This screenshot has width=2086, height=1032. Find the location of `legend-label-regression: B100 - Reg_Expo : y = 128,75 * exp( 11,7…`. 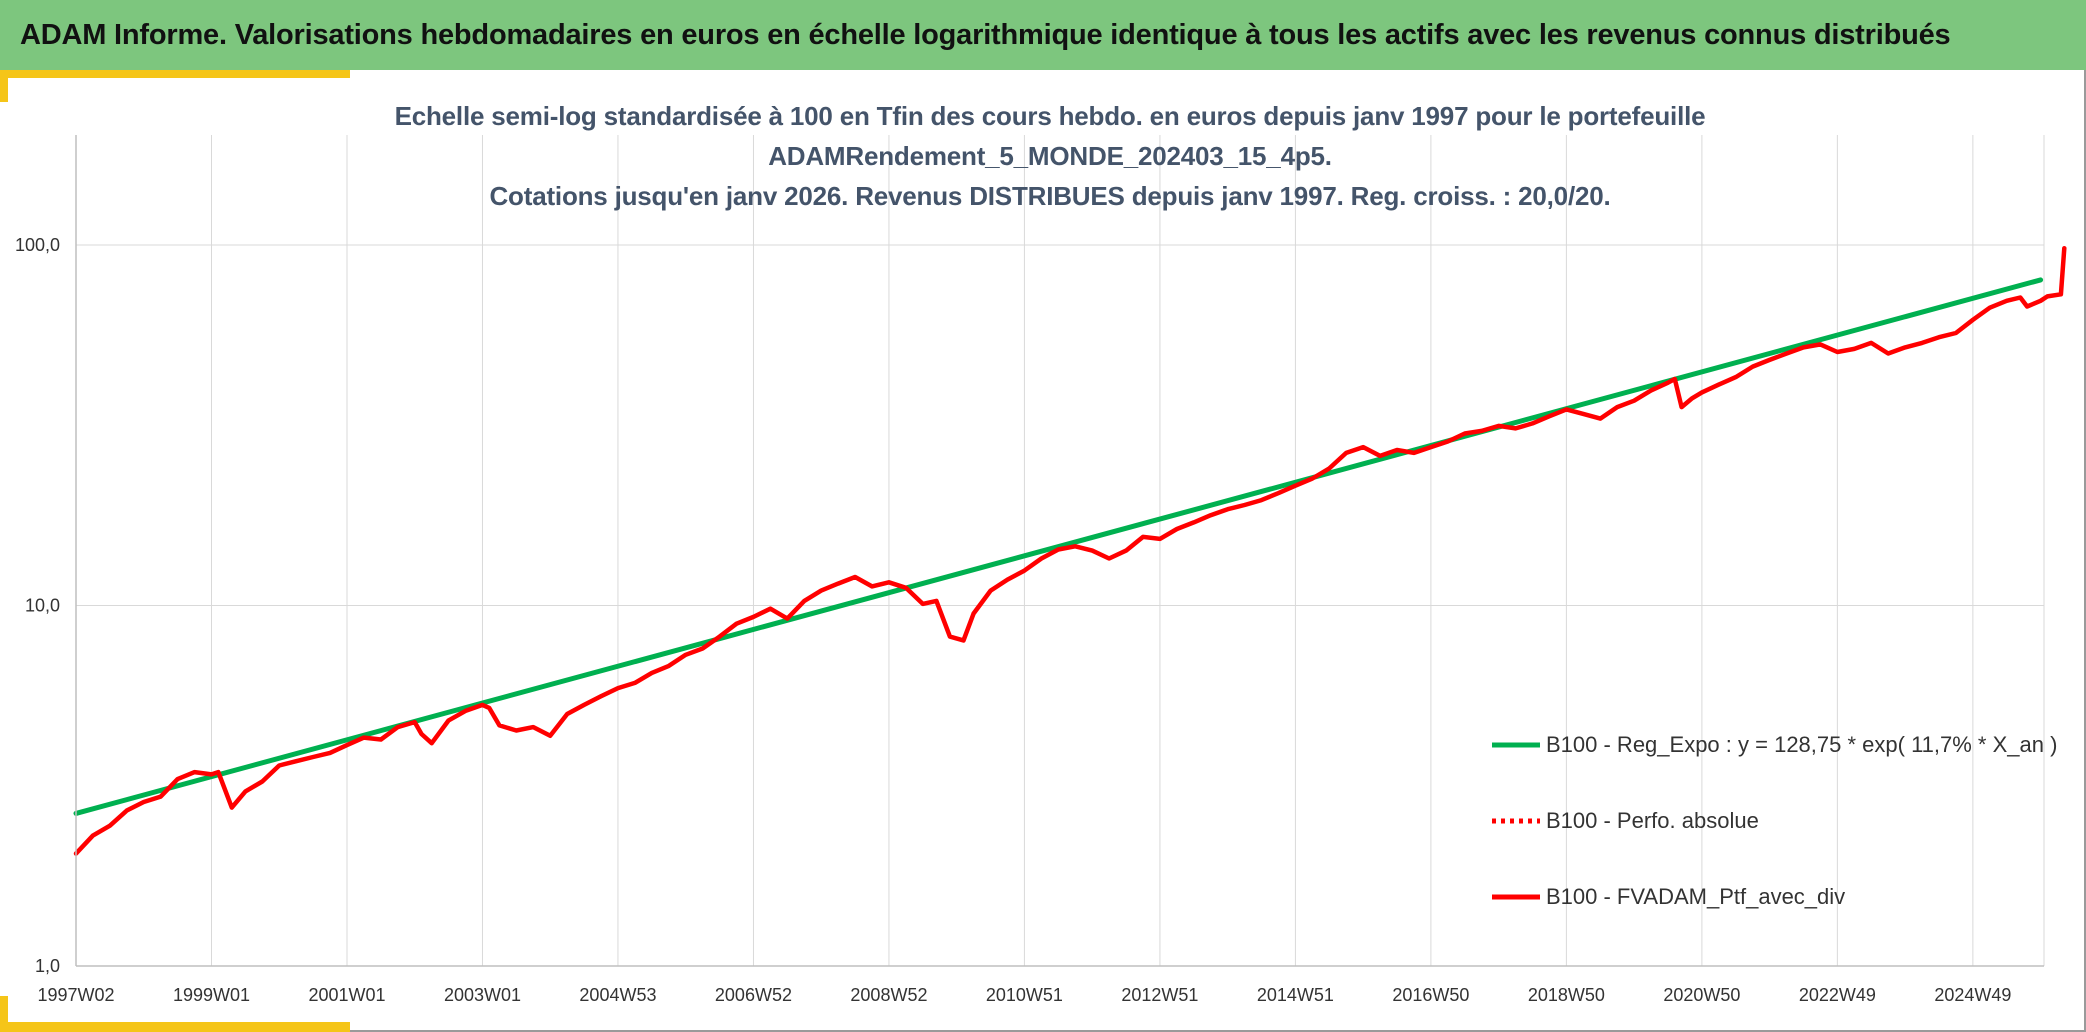

legend-label-regression: B100 - Reg_Expo : y = 128,75 * exp( 11,7… is located at coordinates (1802, 744).